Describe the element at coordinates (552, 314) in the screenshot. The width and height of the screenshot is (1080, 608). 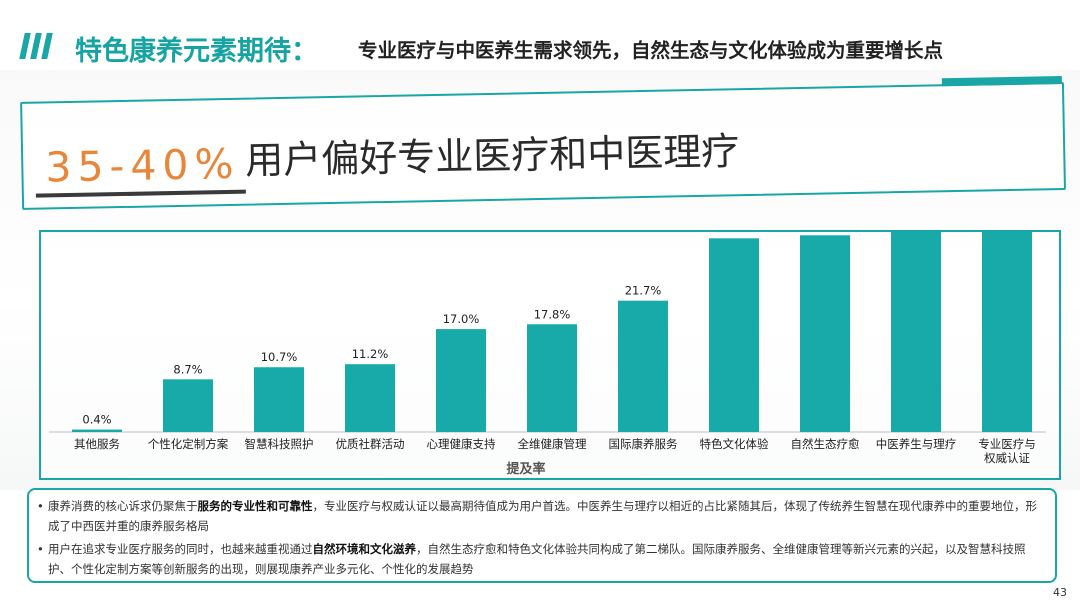
I see `value-label-5: 17.8%` at that location.